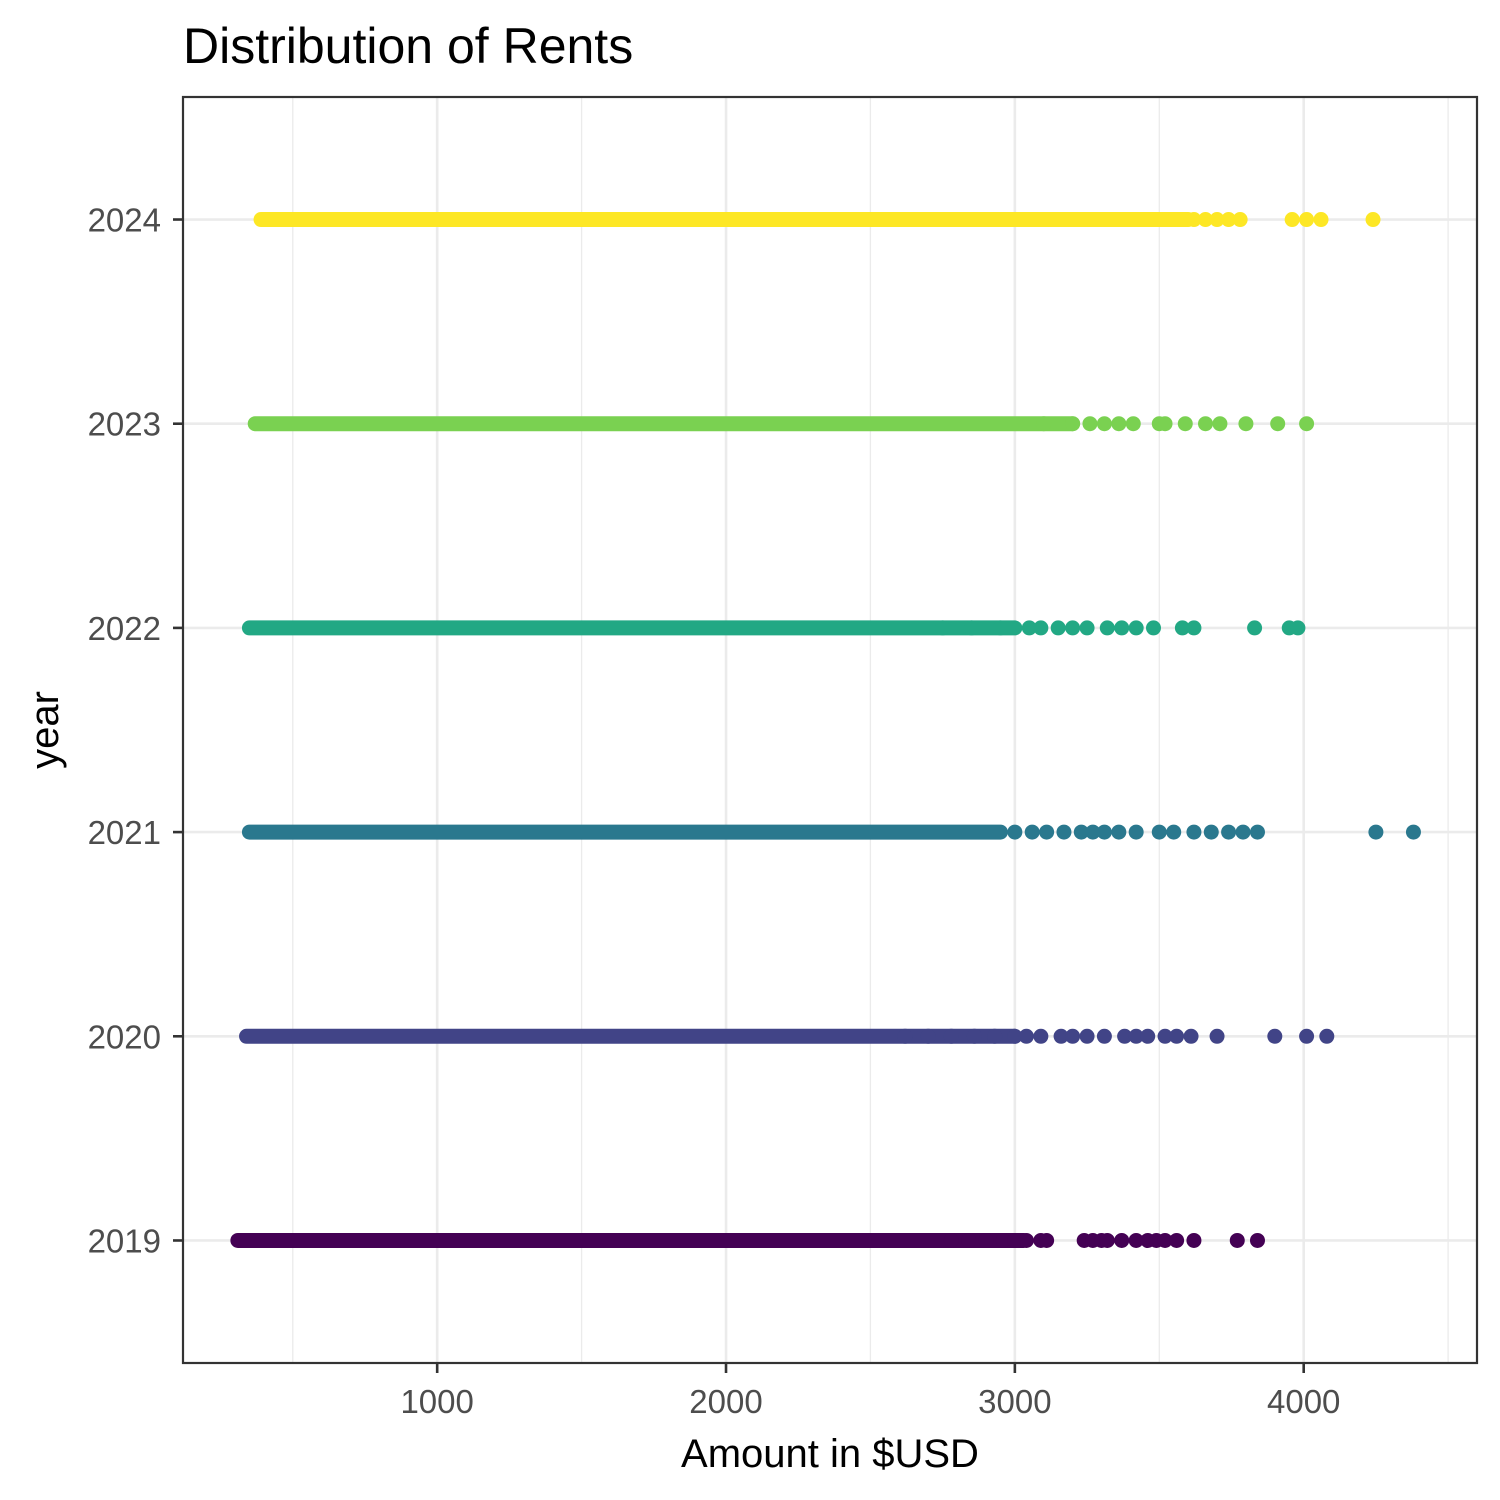  I want to click on x-axis: 1000 2000 3000 4000, so click(870, 1391).